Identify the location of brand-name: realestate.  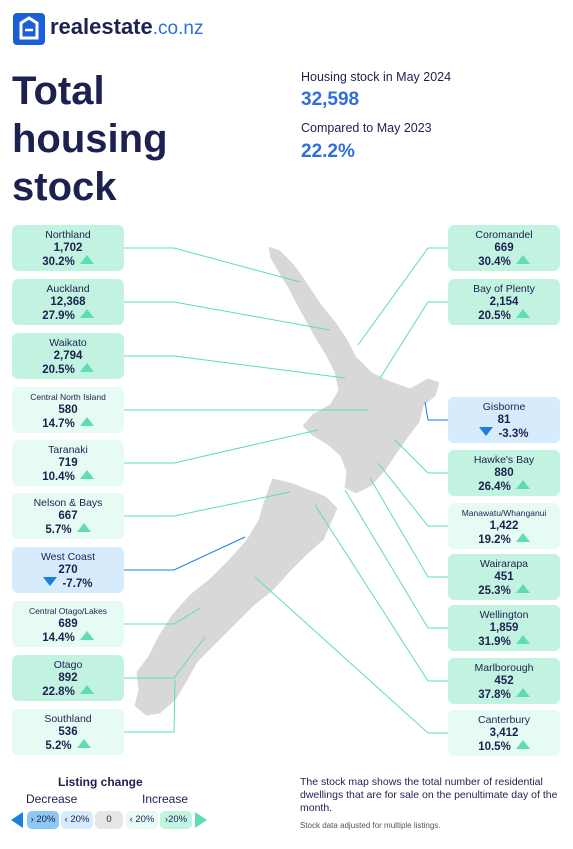
(101, 26).